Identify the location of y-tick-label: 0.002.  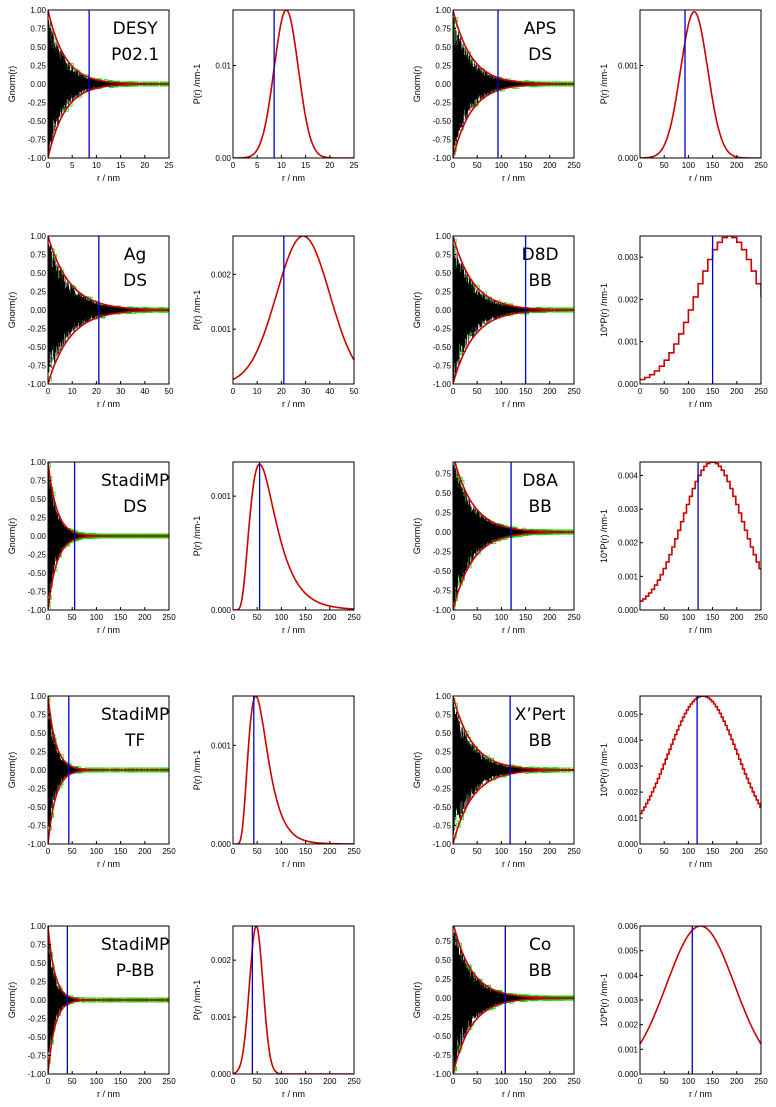
(628, 299).